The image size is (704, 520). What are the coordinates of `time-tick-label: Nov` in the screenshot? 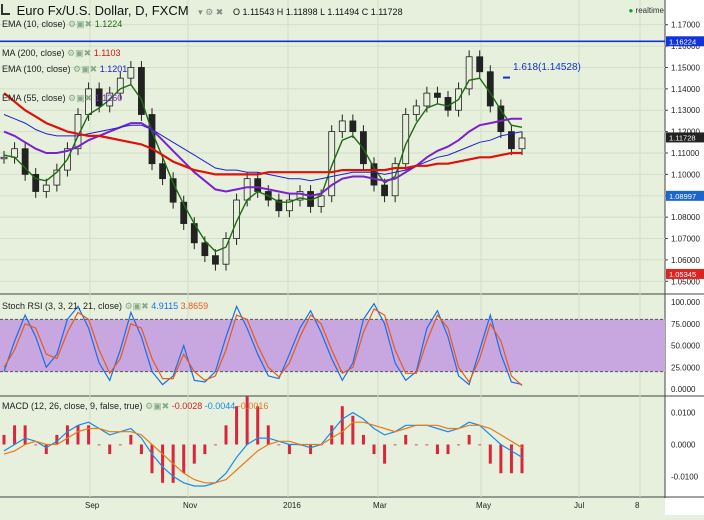 It's located at (190, 505).